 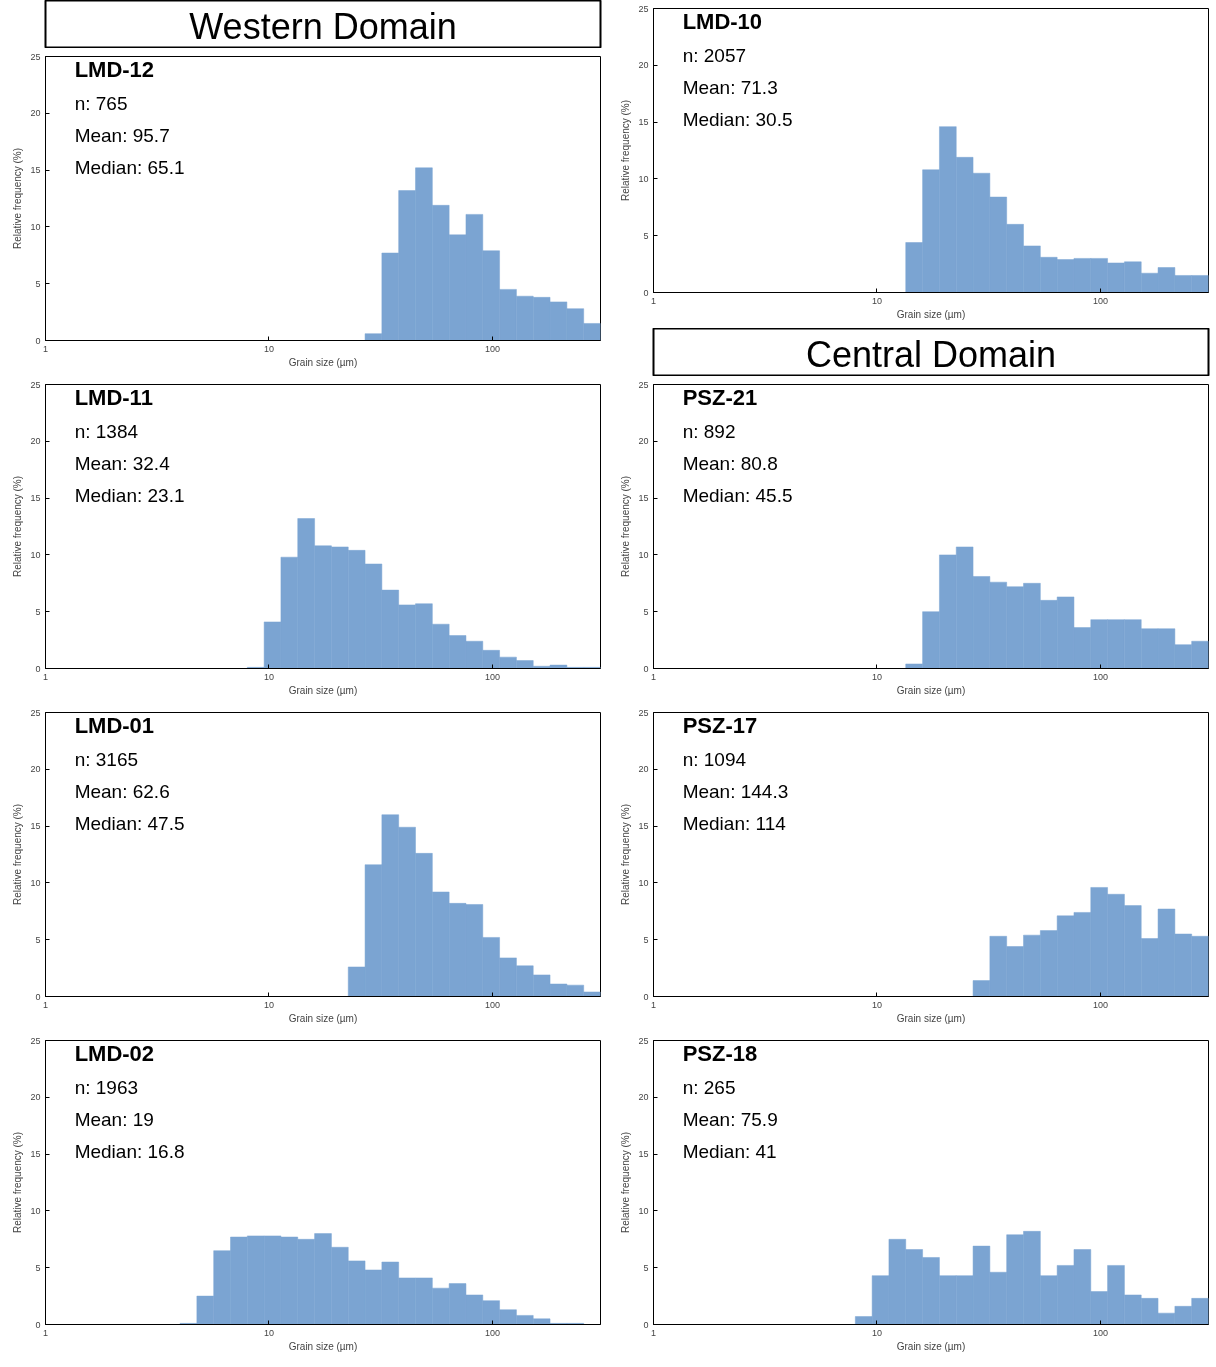 I want to click on text: Central Domain, so click(x=931, y=355).